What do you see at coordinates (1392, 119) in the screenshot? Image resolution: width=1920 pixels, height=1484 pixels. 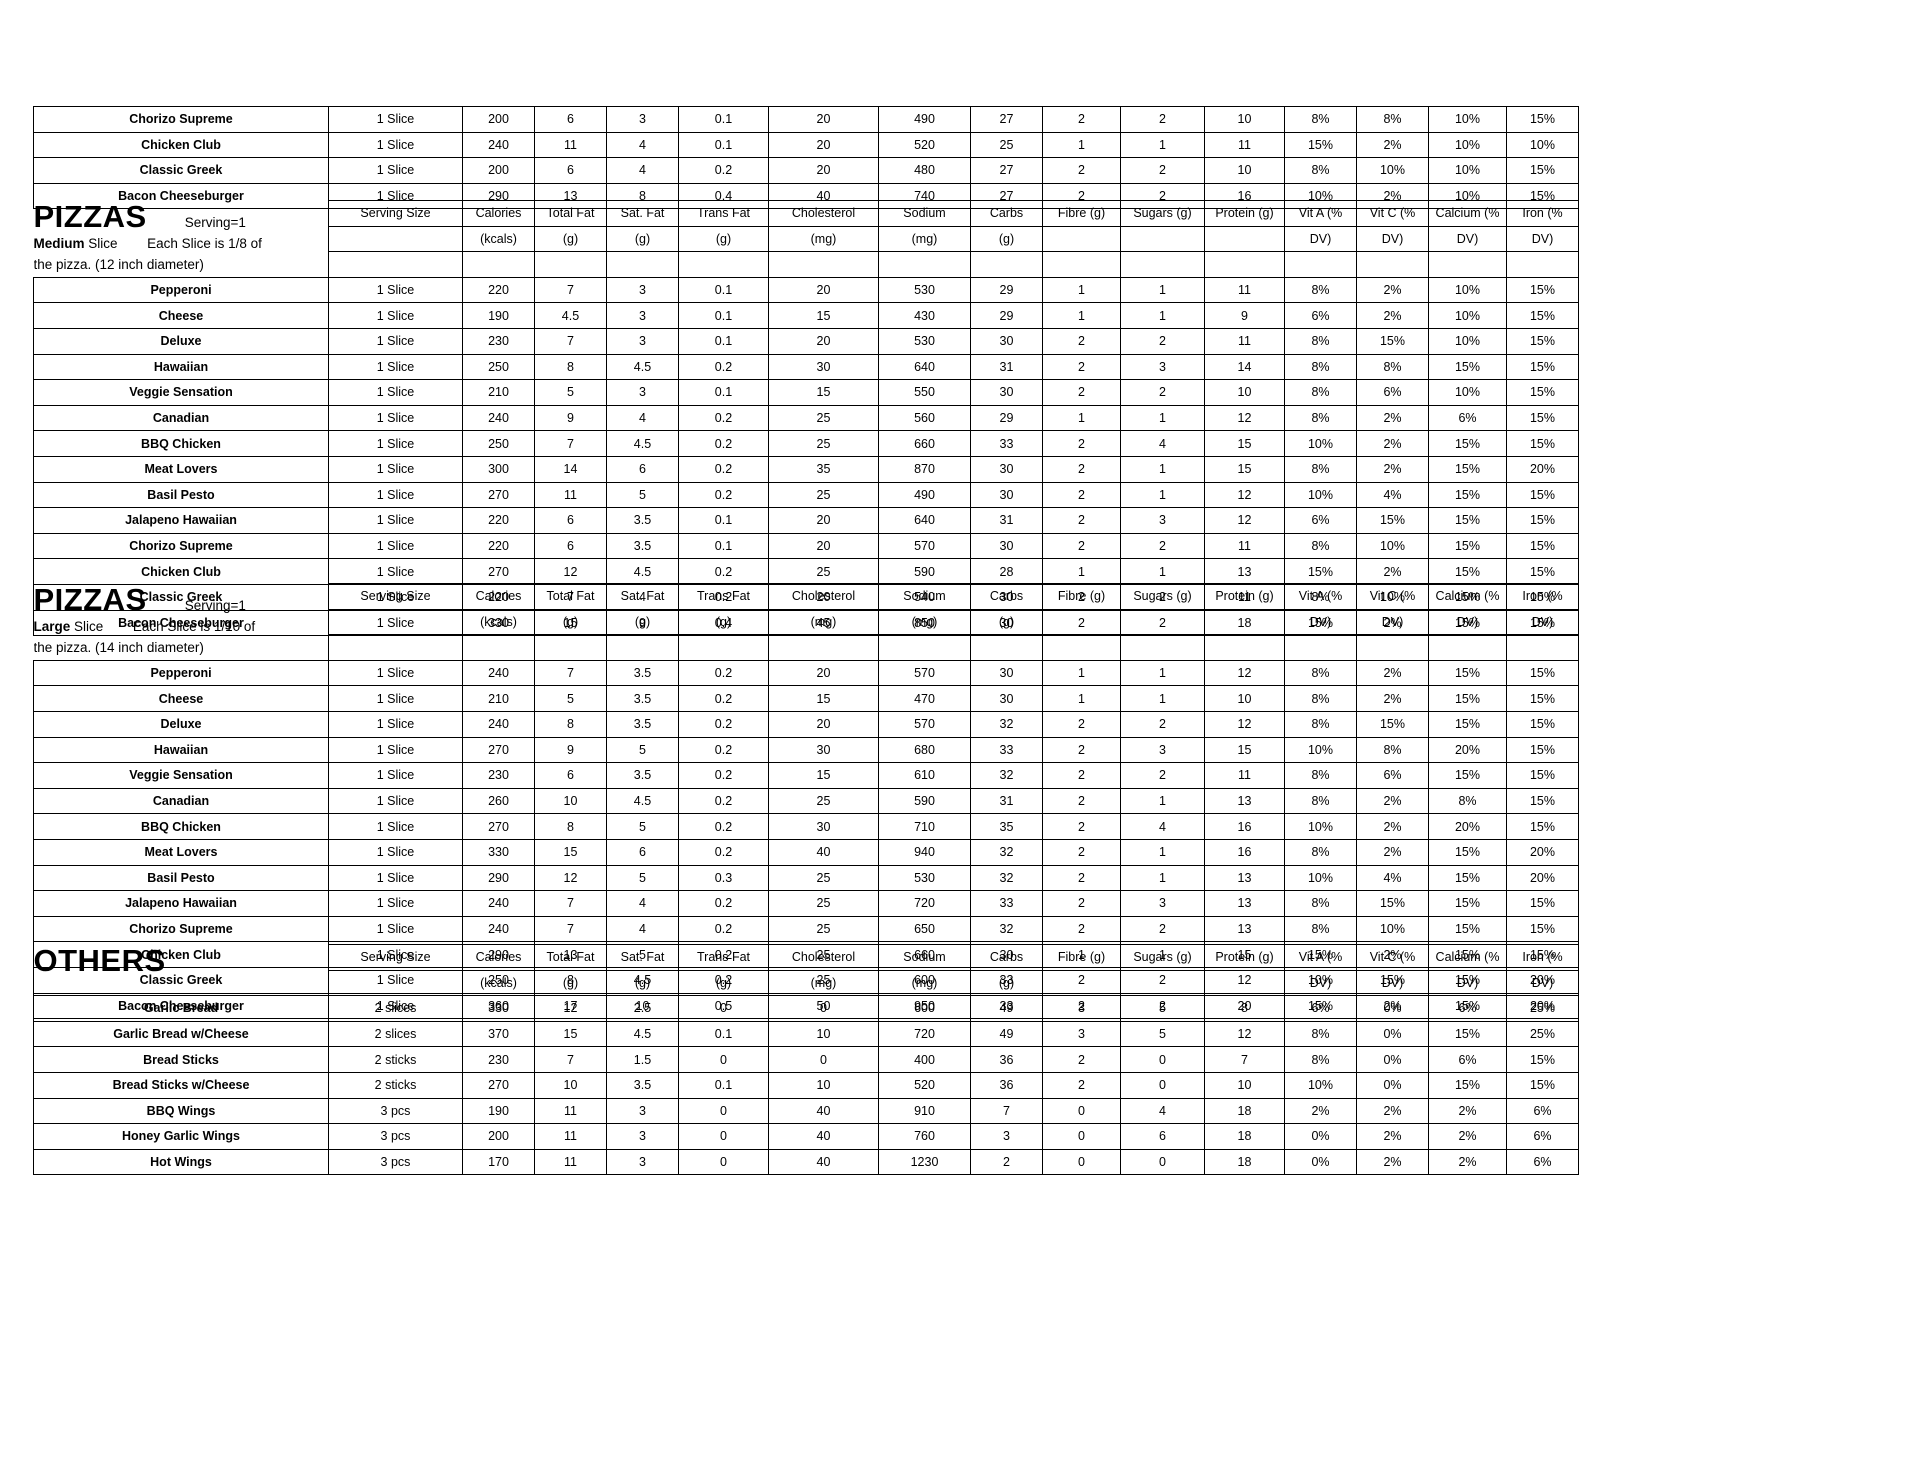 I see `cell-vit-c: 8%` at bounding box center [1392, 119].